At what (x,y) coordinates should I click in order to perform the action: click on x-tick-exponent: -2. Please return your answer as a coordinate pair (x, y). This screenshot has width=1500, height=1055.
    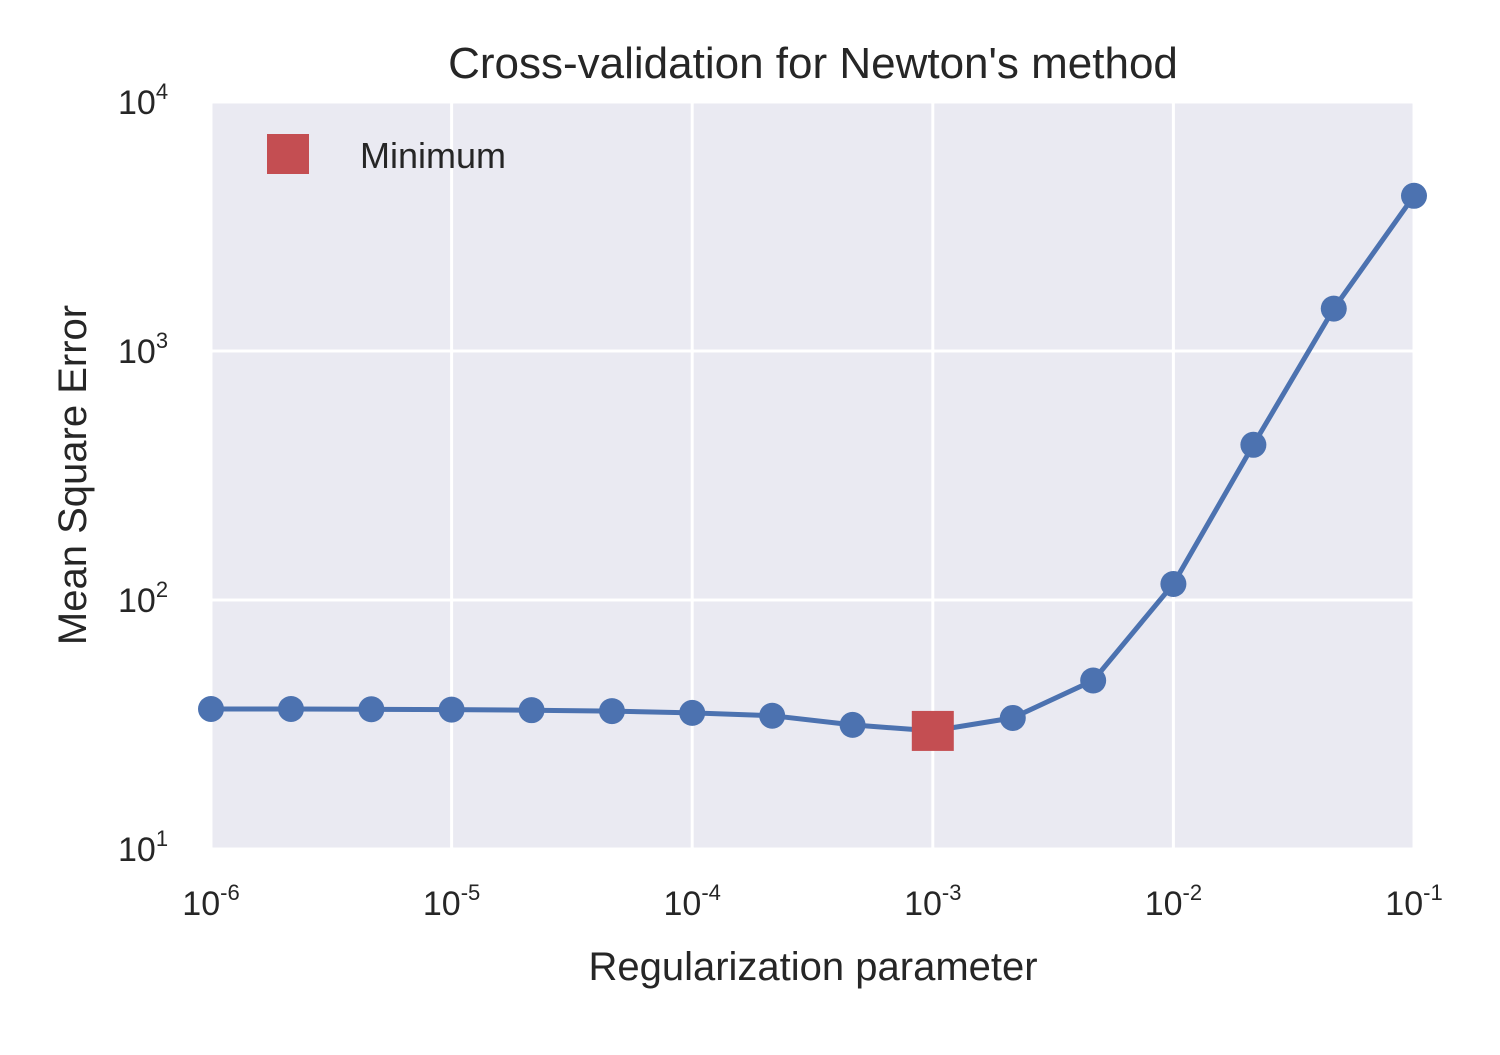
    Looking at the image, I should click on (1193, 892).